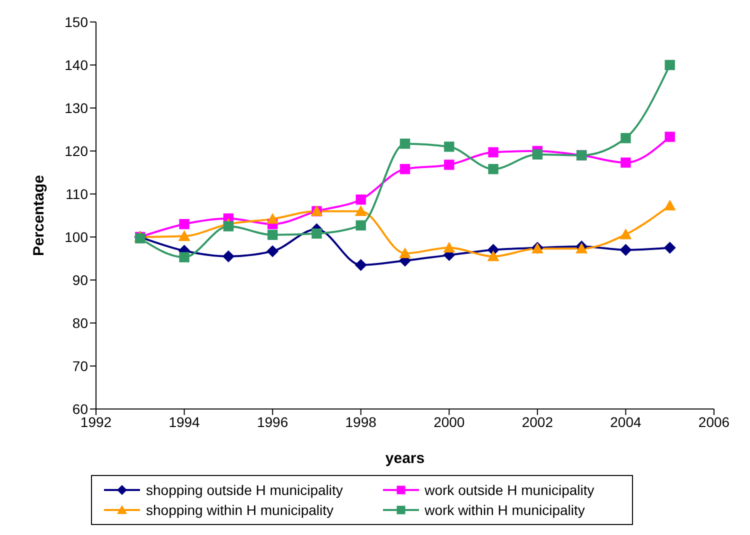 This screenshot has width=750, height=535. What do you see at coordinates (538, 422) in the screenshot?
I see `x-tick-label: 2002` at bounding box center [538, 422].